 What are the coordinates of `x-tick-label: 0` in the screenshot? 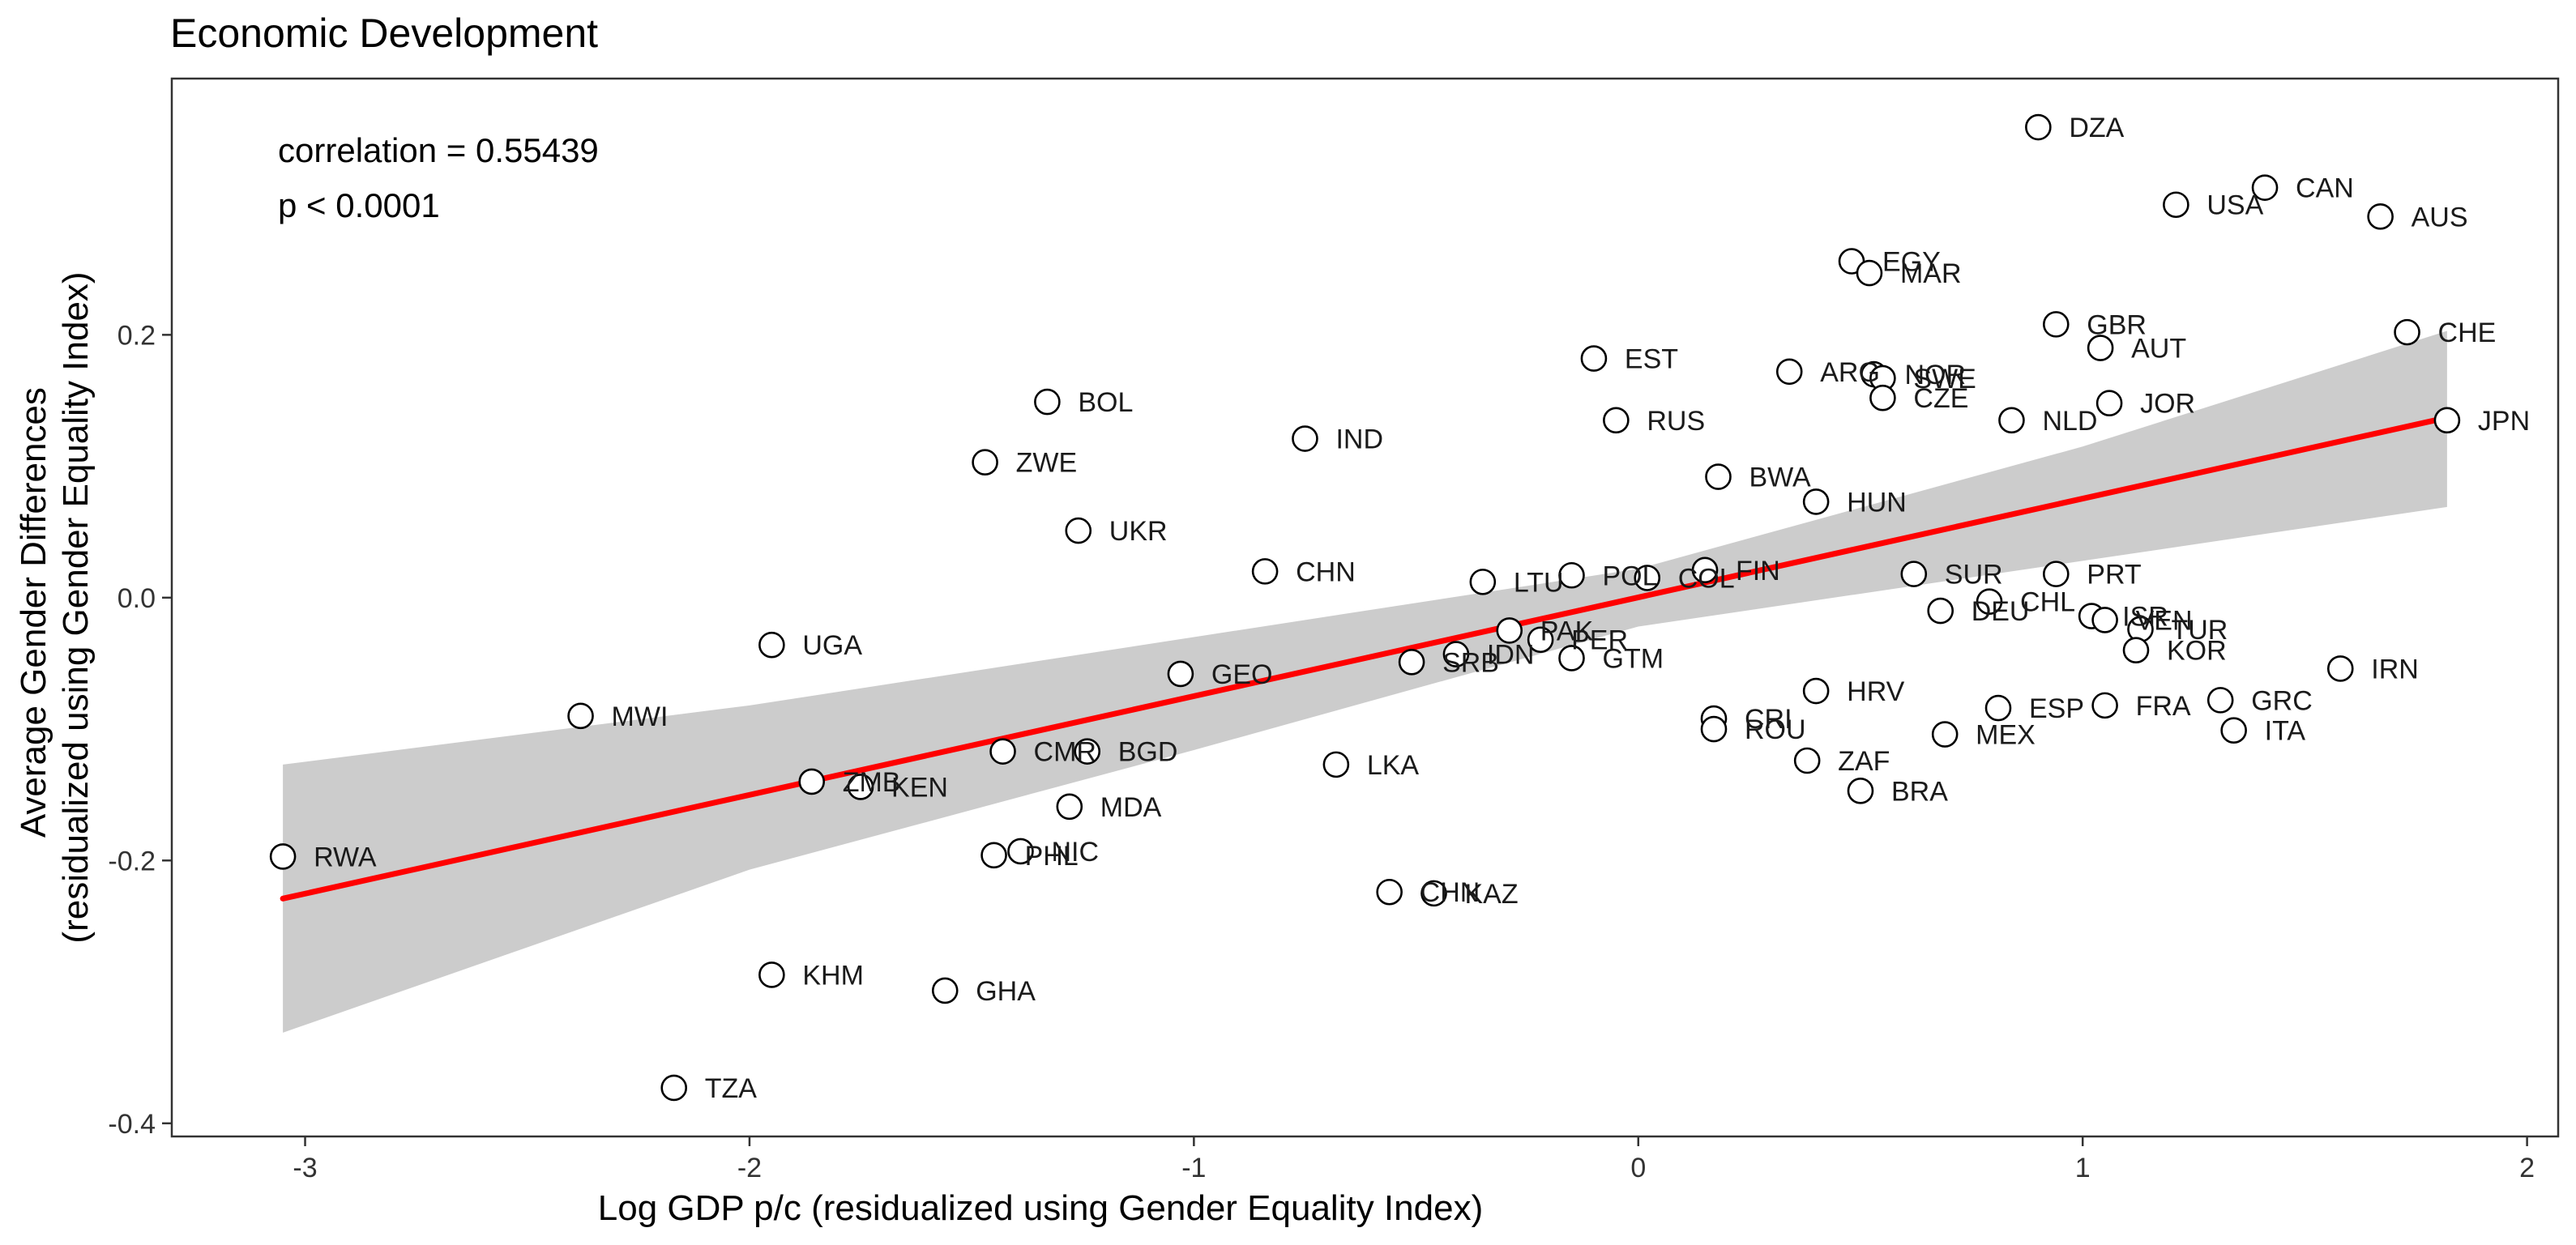 It's located at (1638, 1168).